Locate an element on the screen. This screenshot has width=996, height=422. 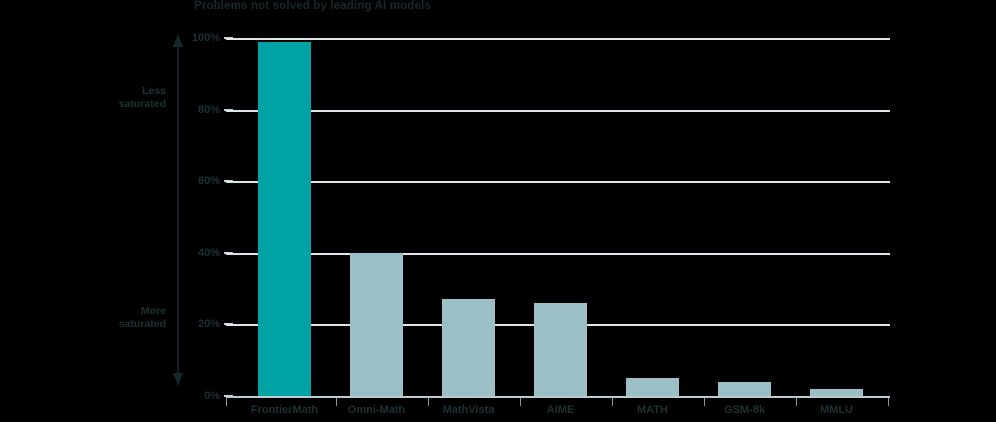
chart-title: Problems not solved by leading AI models is located at coordinates (312, 6).